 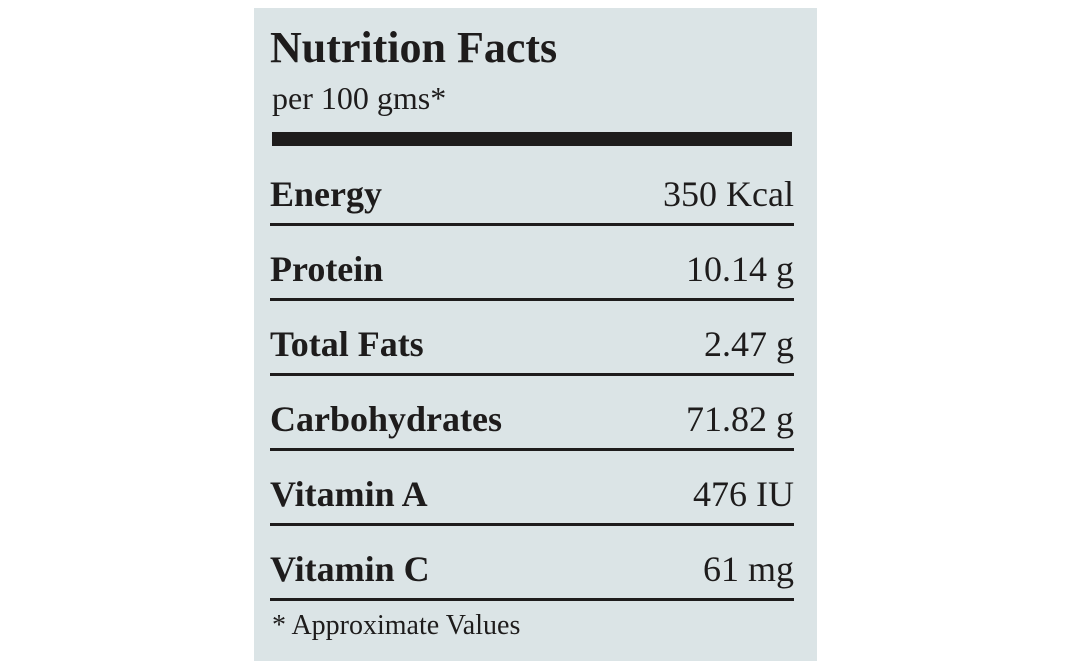 What do you see at coordinates (532, 269) in the screenshot?
I see `table-row: Protein 10.14 g` at bounding box center [532, 269].